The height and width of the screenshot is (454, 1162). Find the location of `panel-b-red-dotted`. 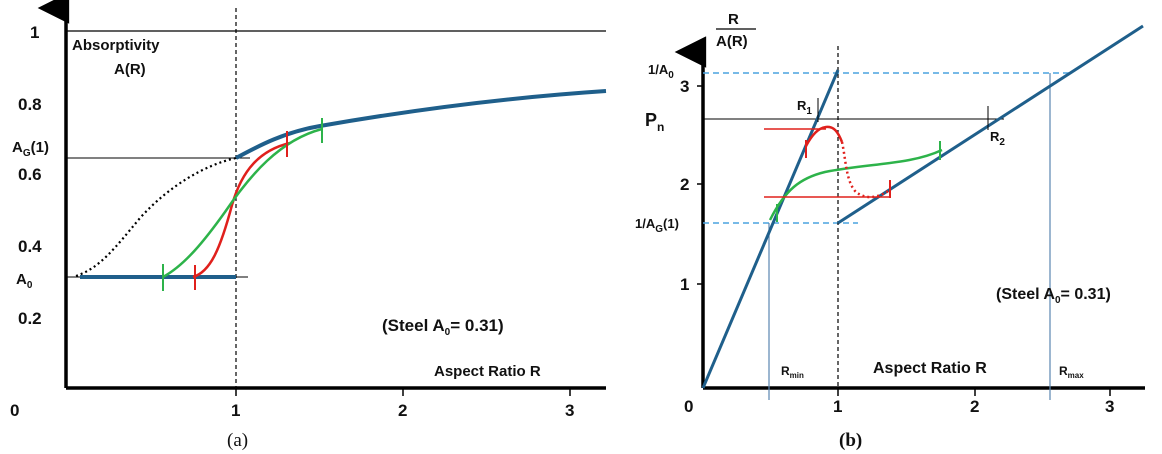

panel-b-red-dotted is located at coordinates (865, 170).